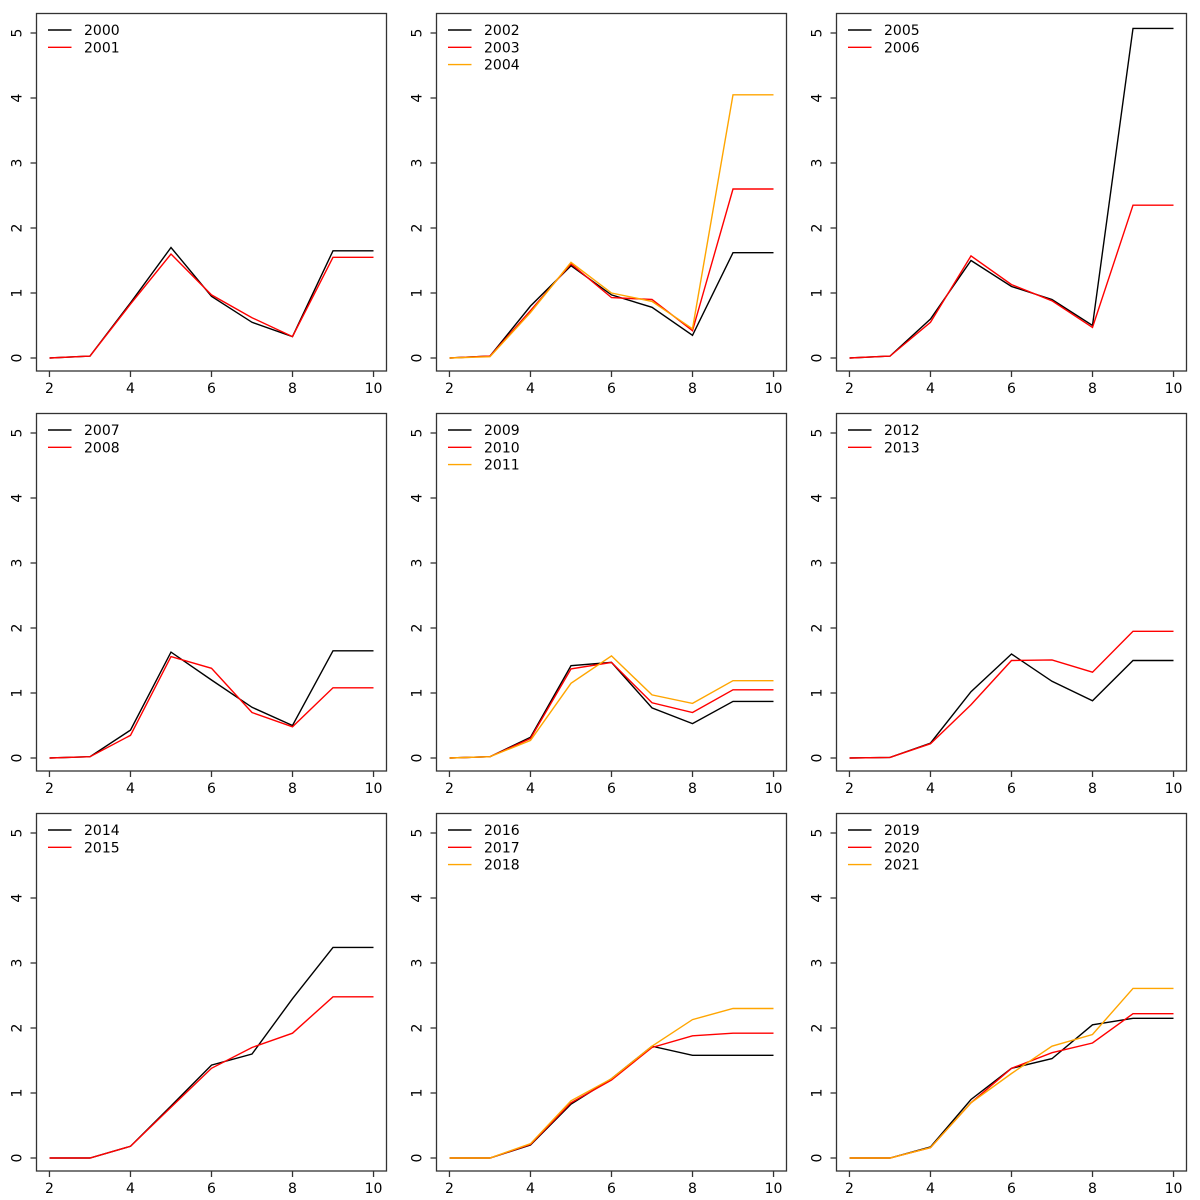  I want to click on plot-panel-9: 2 4 6 8 10 0 1 2 3 4 5 2019 2020 2021, so click(1000, 1000).